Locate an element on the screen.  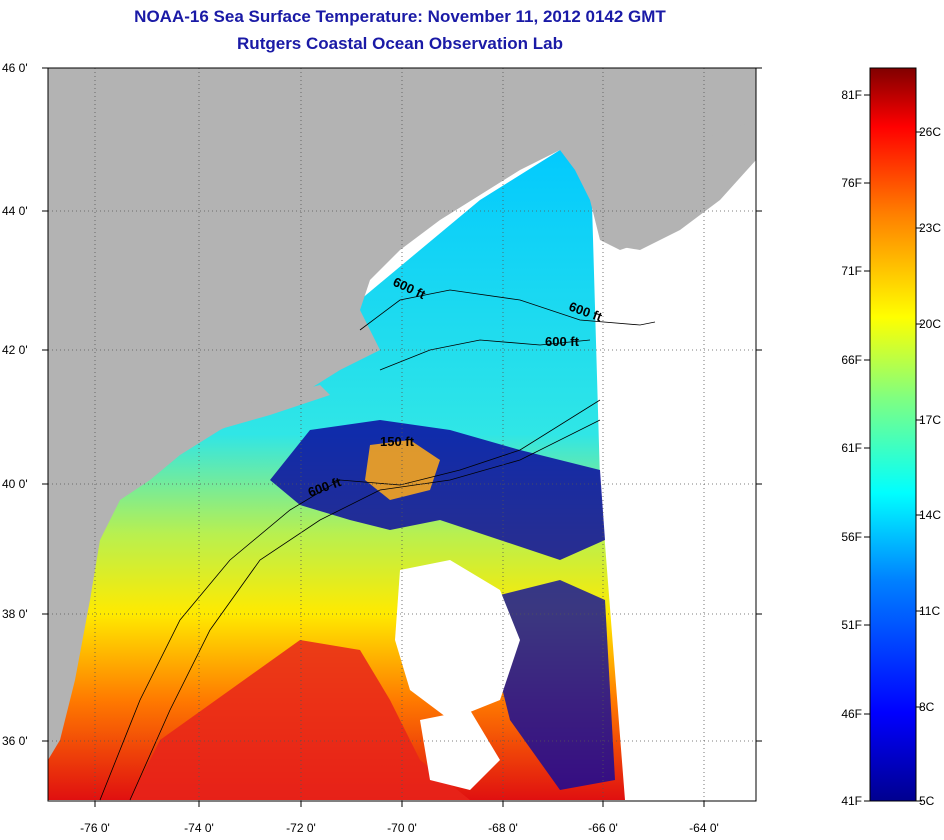
lat-label: 38 0' is located at coordinates (15, 614).